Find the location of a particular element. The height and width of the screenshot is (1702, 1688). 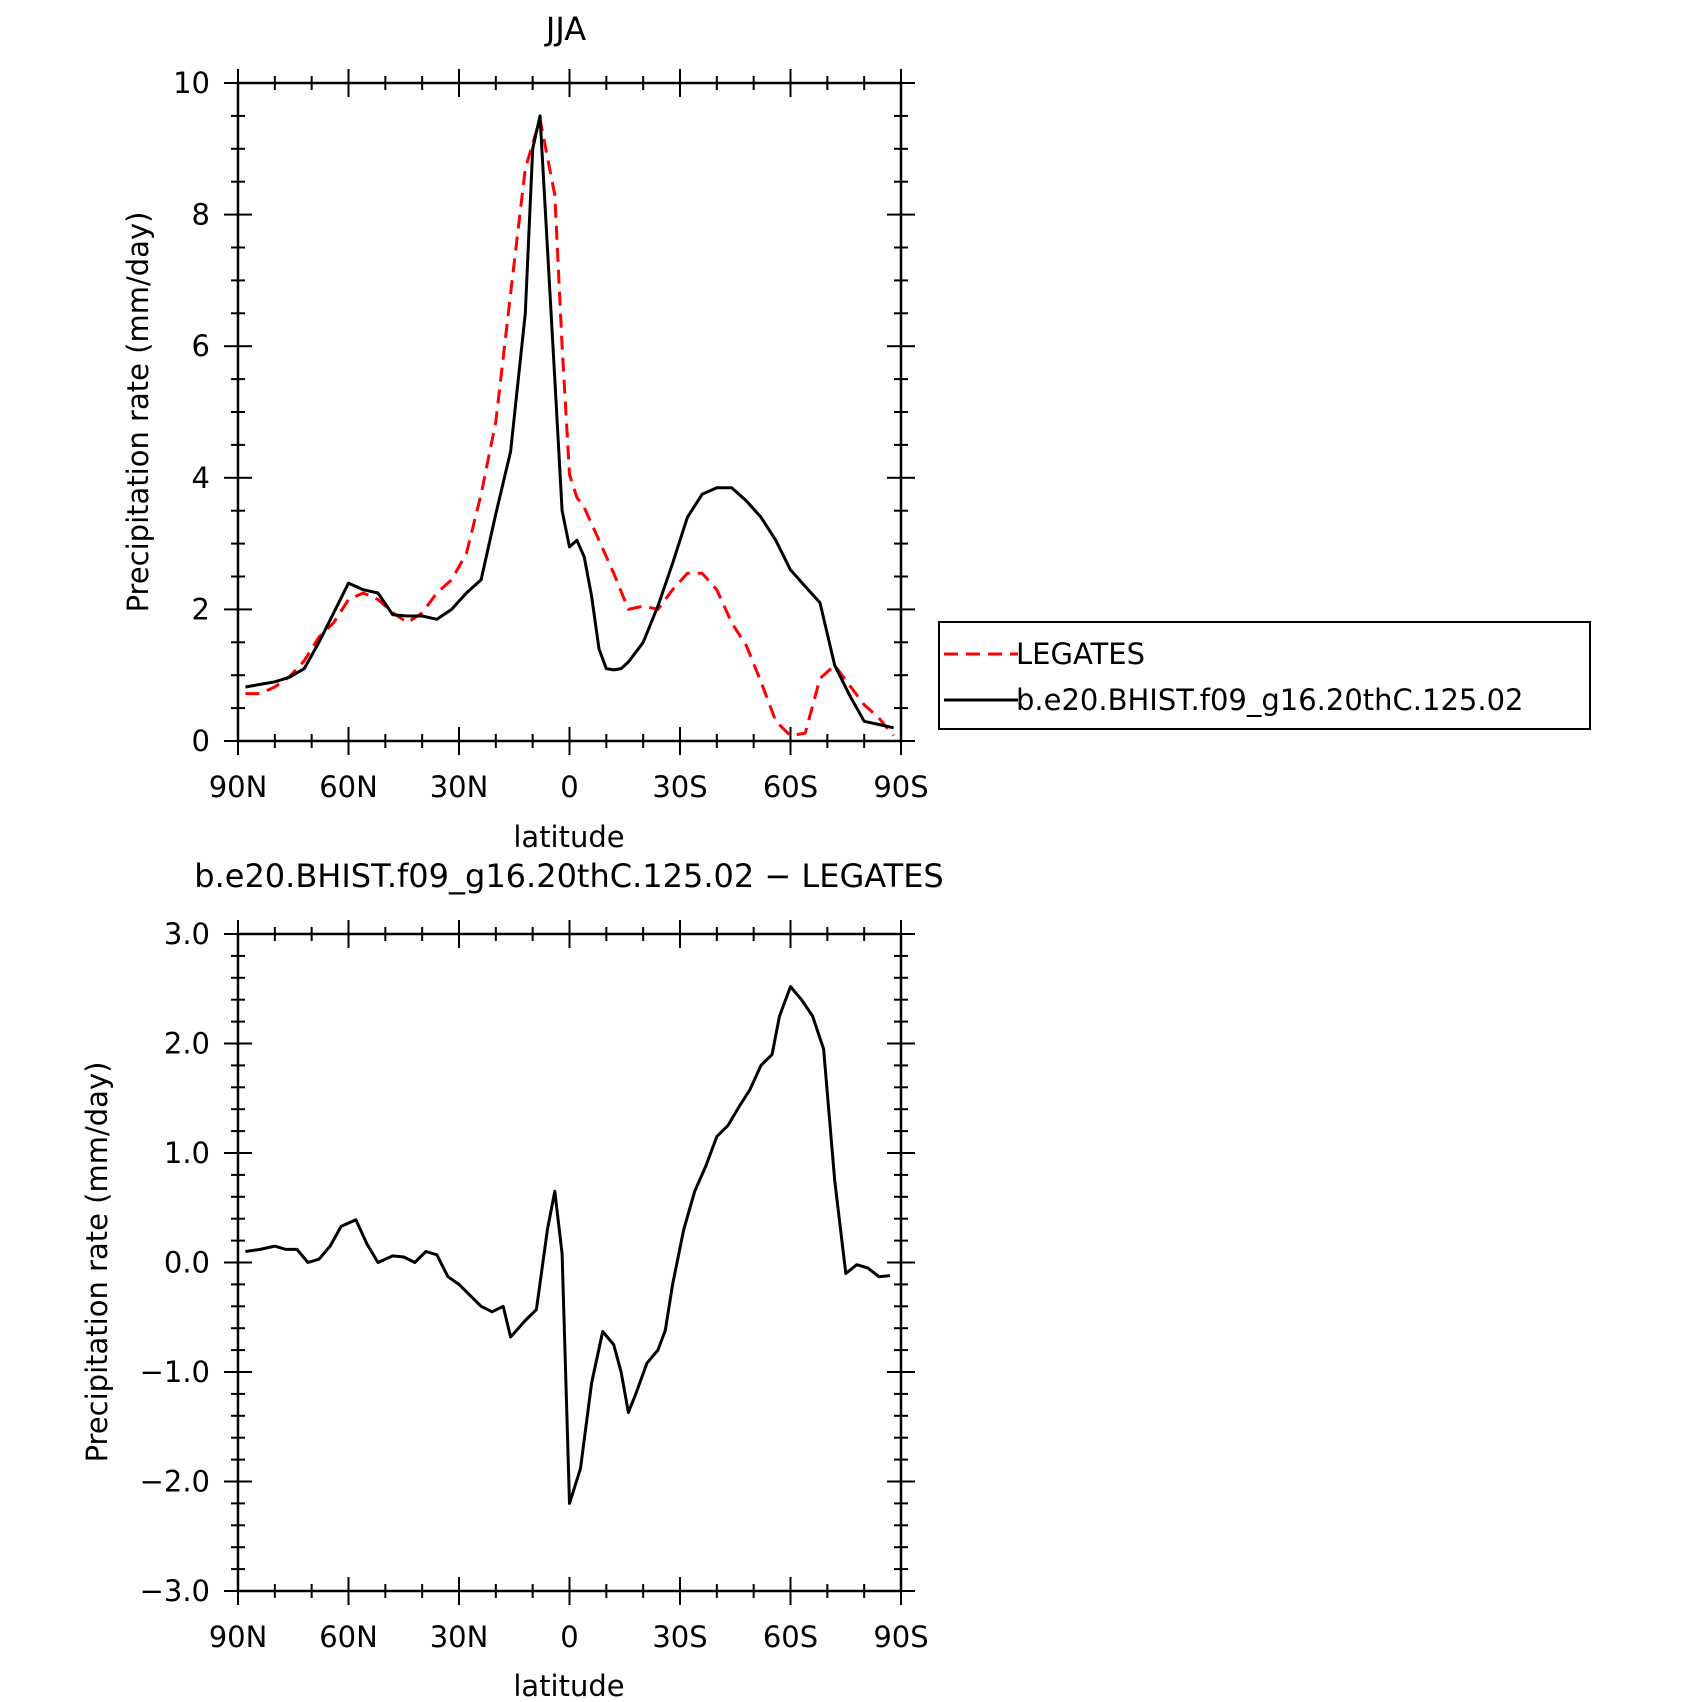

top-y-tick-label: 2 is located at coordinates (201, 609).